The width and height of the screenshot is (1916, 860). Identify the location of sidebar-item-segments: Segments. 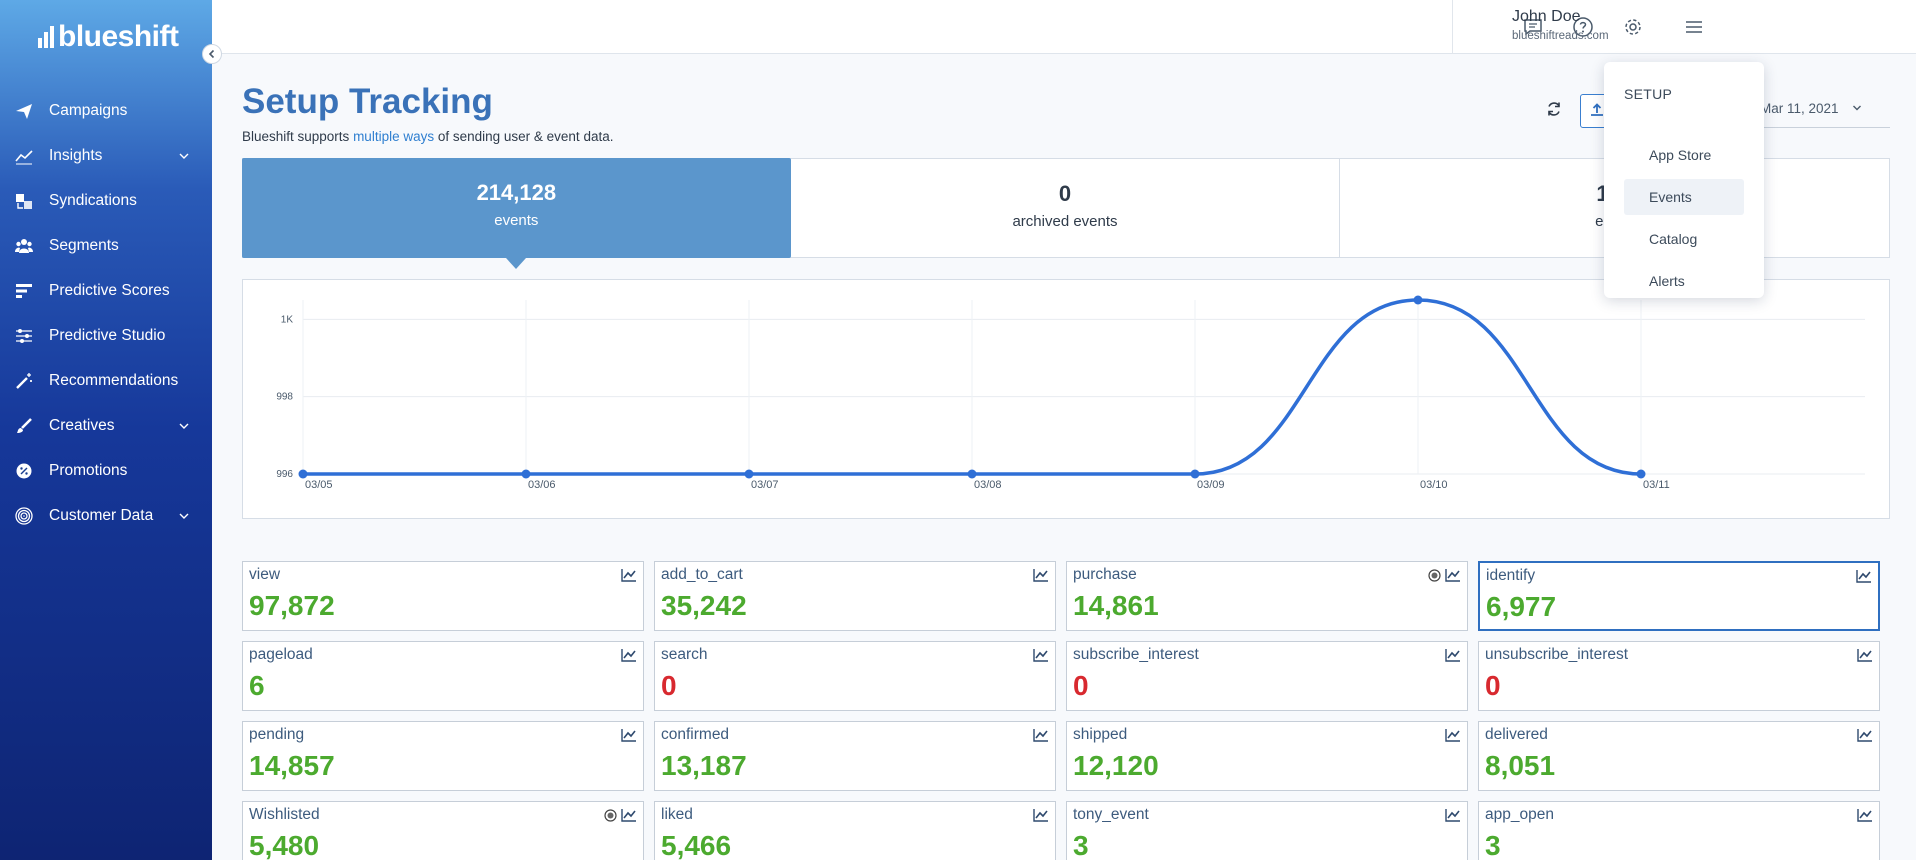
(106, 245).